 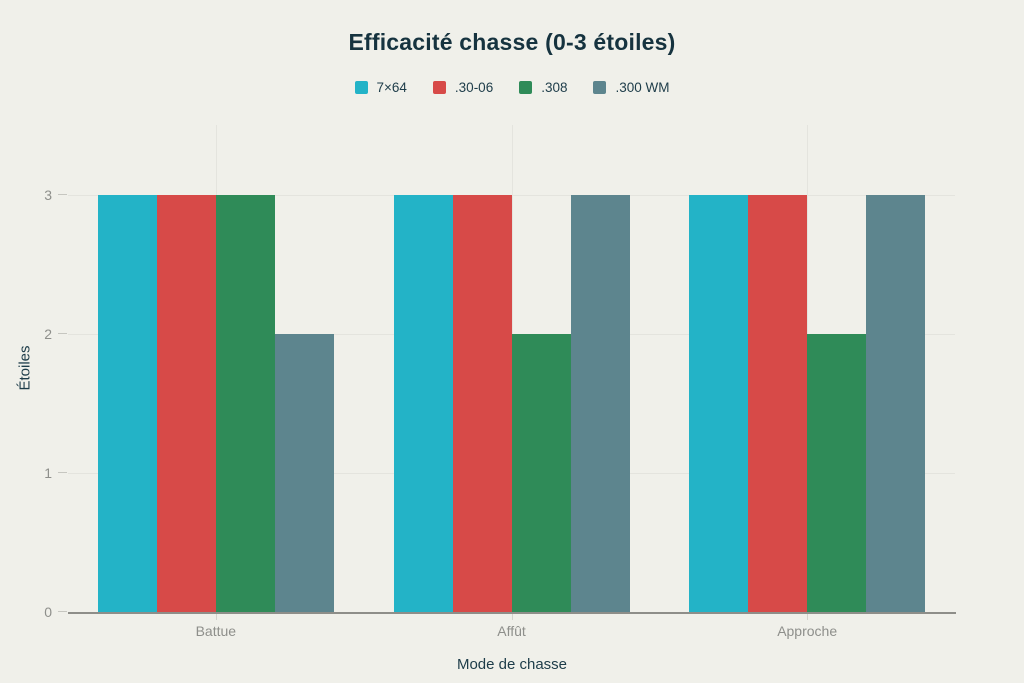 I want to click on x-tick-label-Battue: Battue, so click(x=216, y=631).